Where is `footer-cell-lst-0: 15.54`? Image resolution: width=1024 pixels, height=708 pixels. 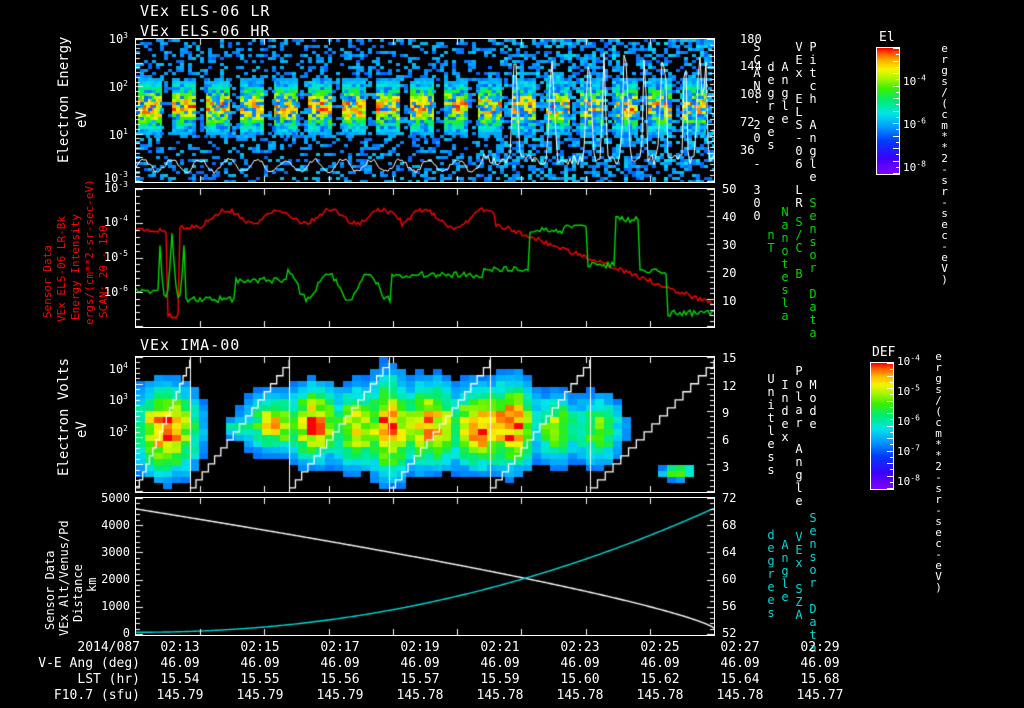 footer-cell-lst-0: 15.54 is located at coordinates (180, 679).